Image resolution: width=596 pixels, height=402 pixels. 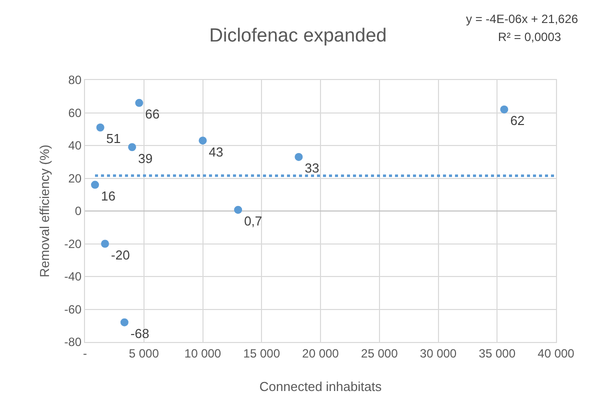 I want to click on x-tick-label: 10 000, so click(x=203, y=353).